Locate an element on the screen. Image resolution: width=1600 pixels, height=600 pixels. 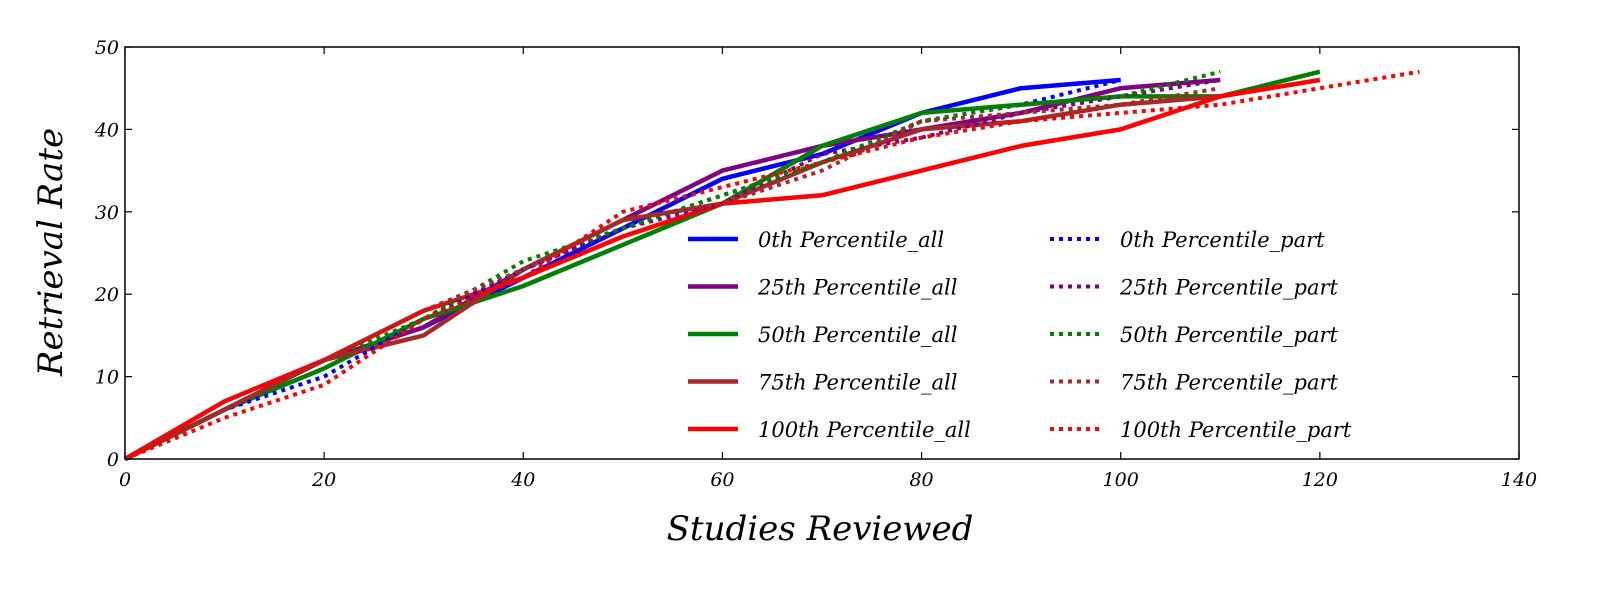
legend-label-75th-percentile-all: 75th Percentile_all is located at coordinates (857, 383).